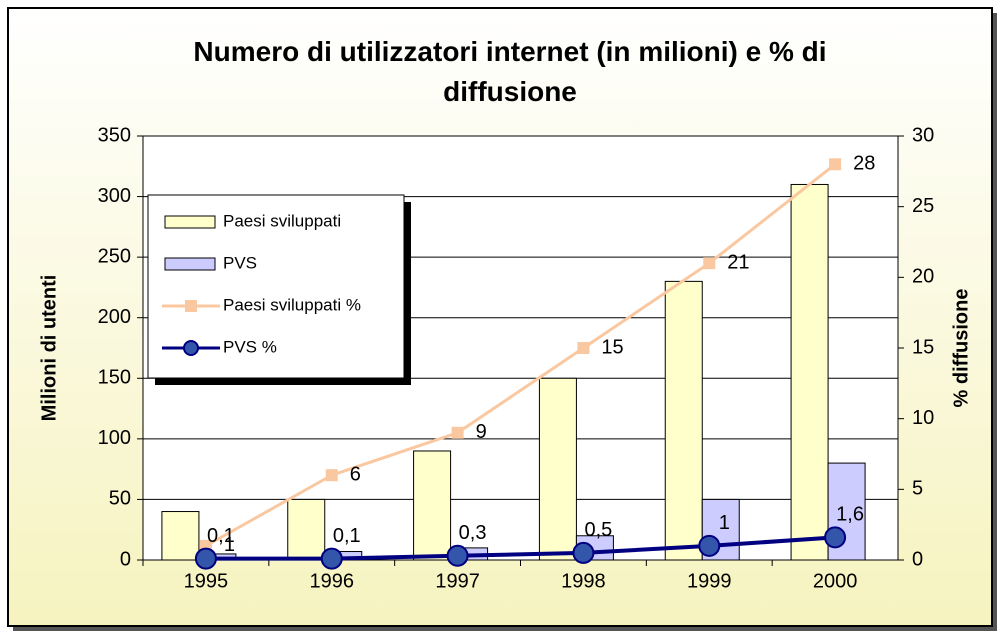  What do you see at coordinates (923, 135) in the screenshot?
I see `y2-tick-label: 30` at bounding box center [923, 135].